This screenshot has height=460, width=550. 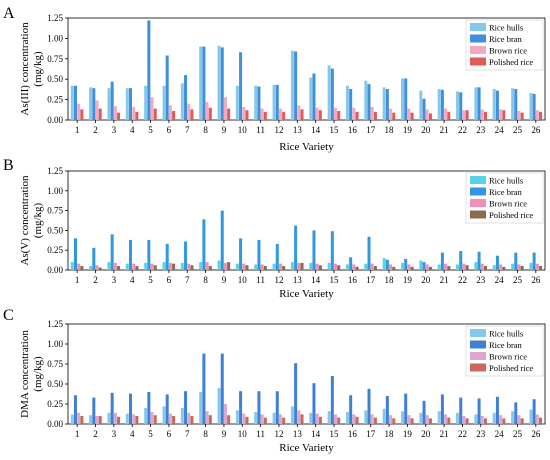 What do you see at coordinates (511, 215) in the screenshot?
I see `legend-label: Polished rice` at bounding box center [511, 215].